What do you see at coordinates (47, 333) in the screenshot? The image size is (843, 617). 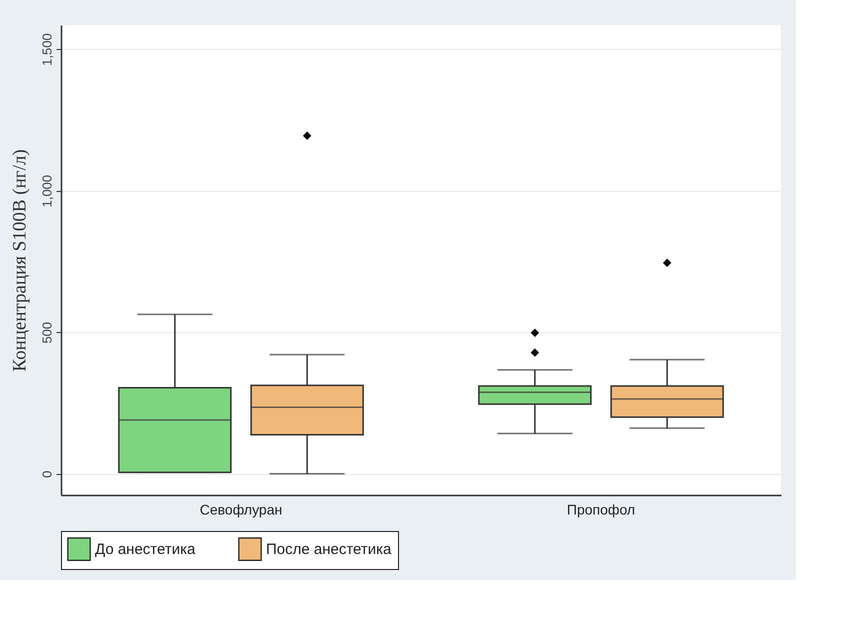 I see `y-tick-label: 500` at bounding box center [47, 333].